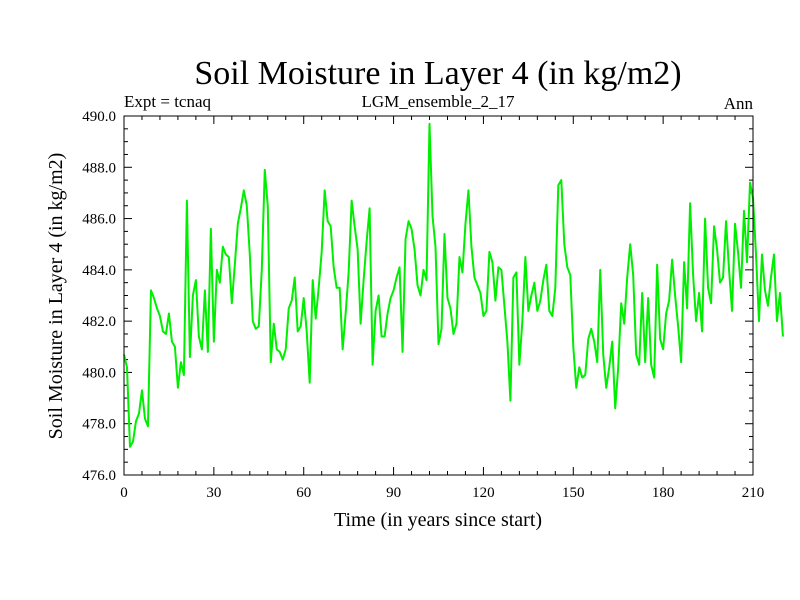 The image size is (800, 600). Describe the element at coordinates (99, 373) in the screenshot. I see `y-tick-label: 480.0` at that location.